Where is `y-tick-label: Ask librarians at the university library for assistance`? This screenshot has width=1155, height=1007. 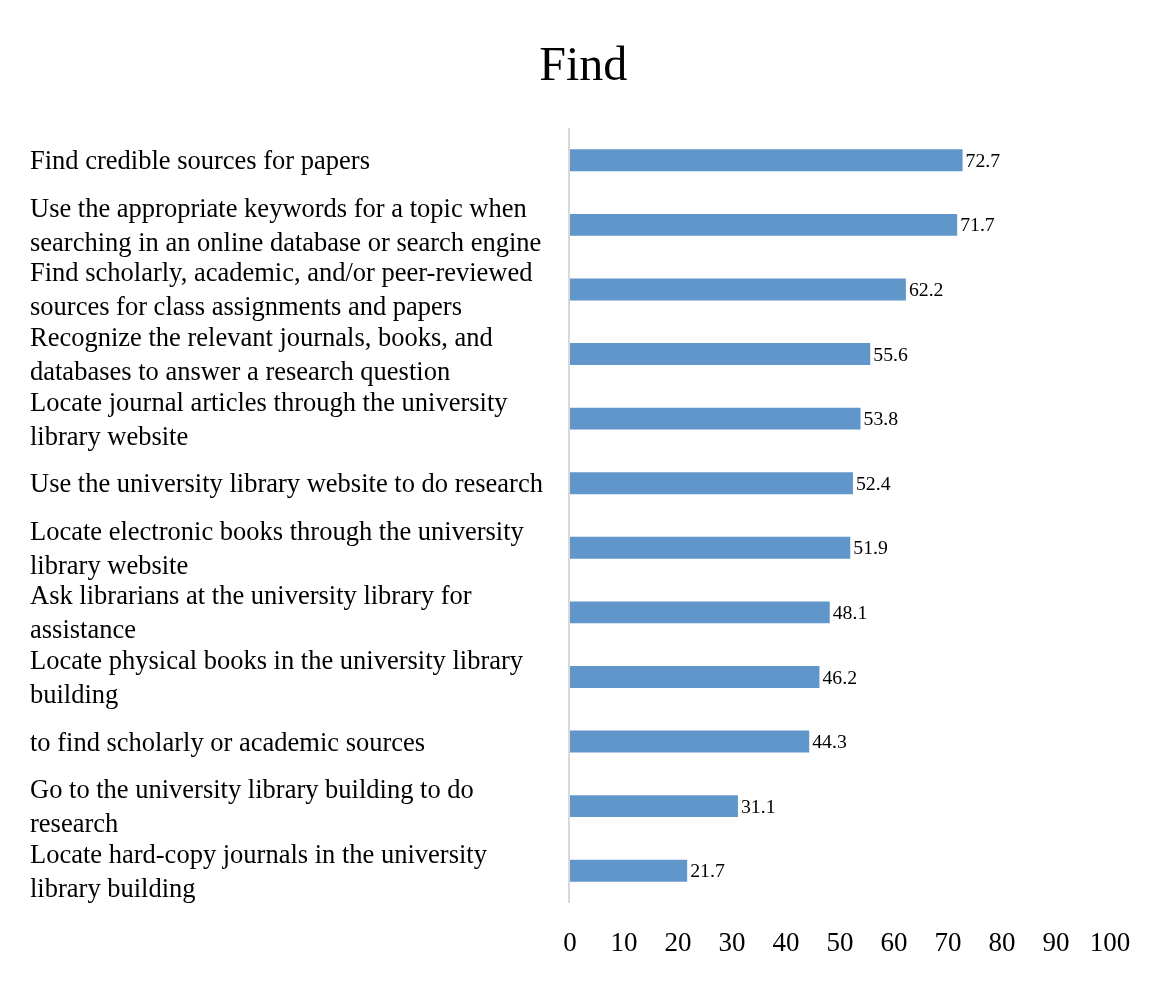 y-tick-label: Ask librarians at the university library for assistance is located at coordinates (251, 612).